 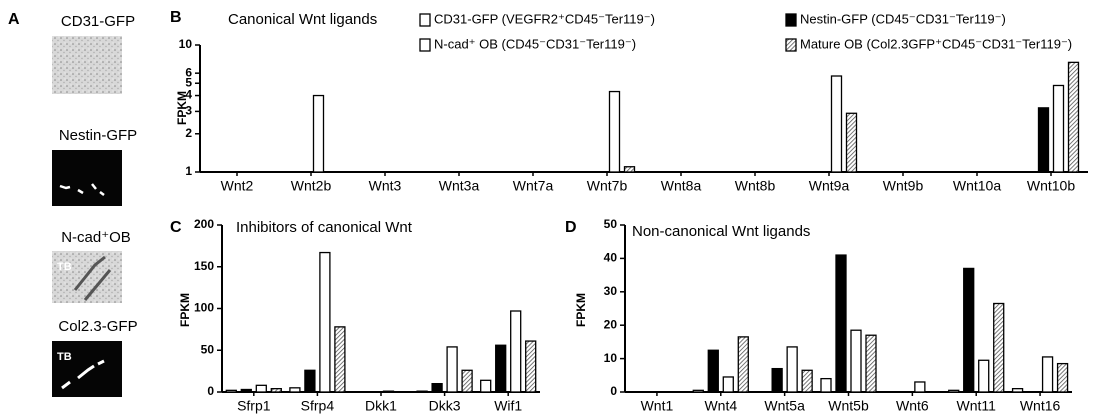 What do you see at coordinates (829, 186) in the screenshot?
I see `x-tick-label: Wnt9a` at bounding box center [829, 186].